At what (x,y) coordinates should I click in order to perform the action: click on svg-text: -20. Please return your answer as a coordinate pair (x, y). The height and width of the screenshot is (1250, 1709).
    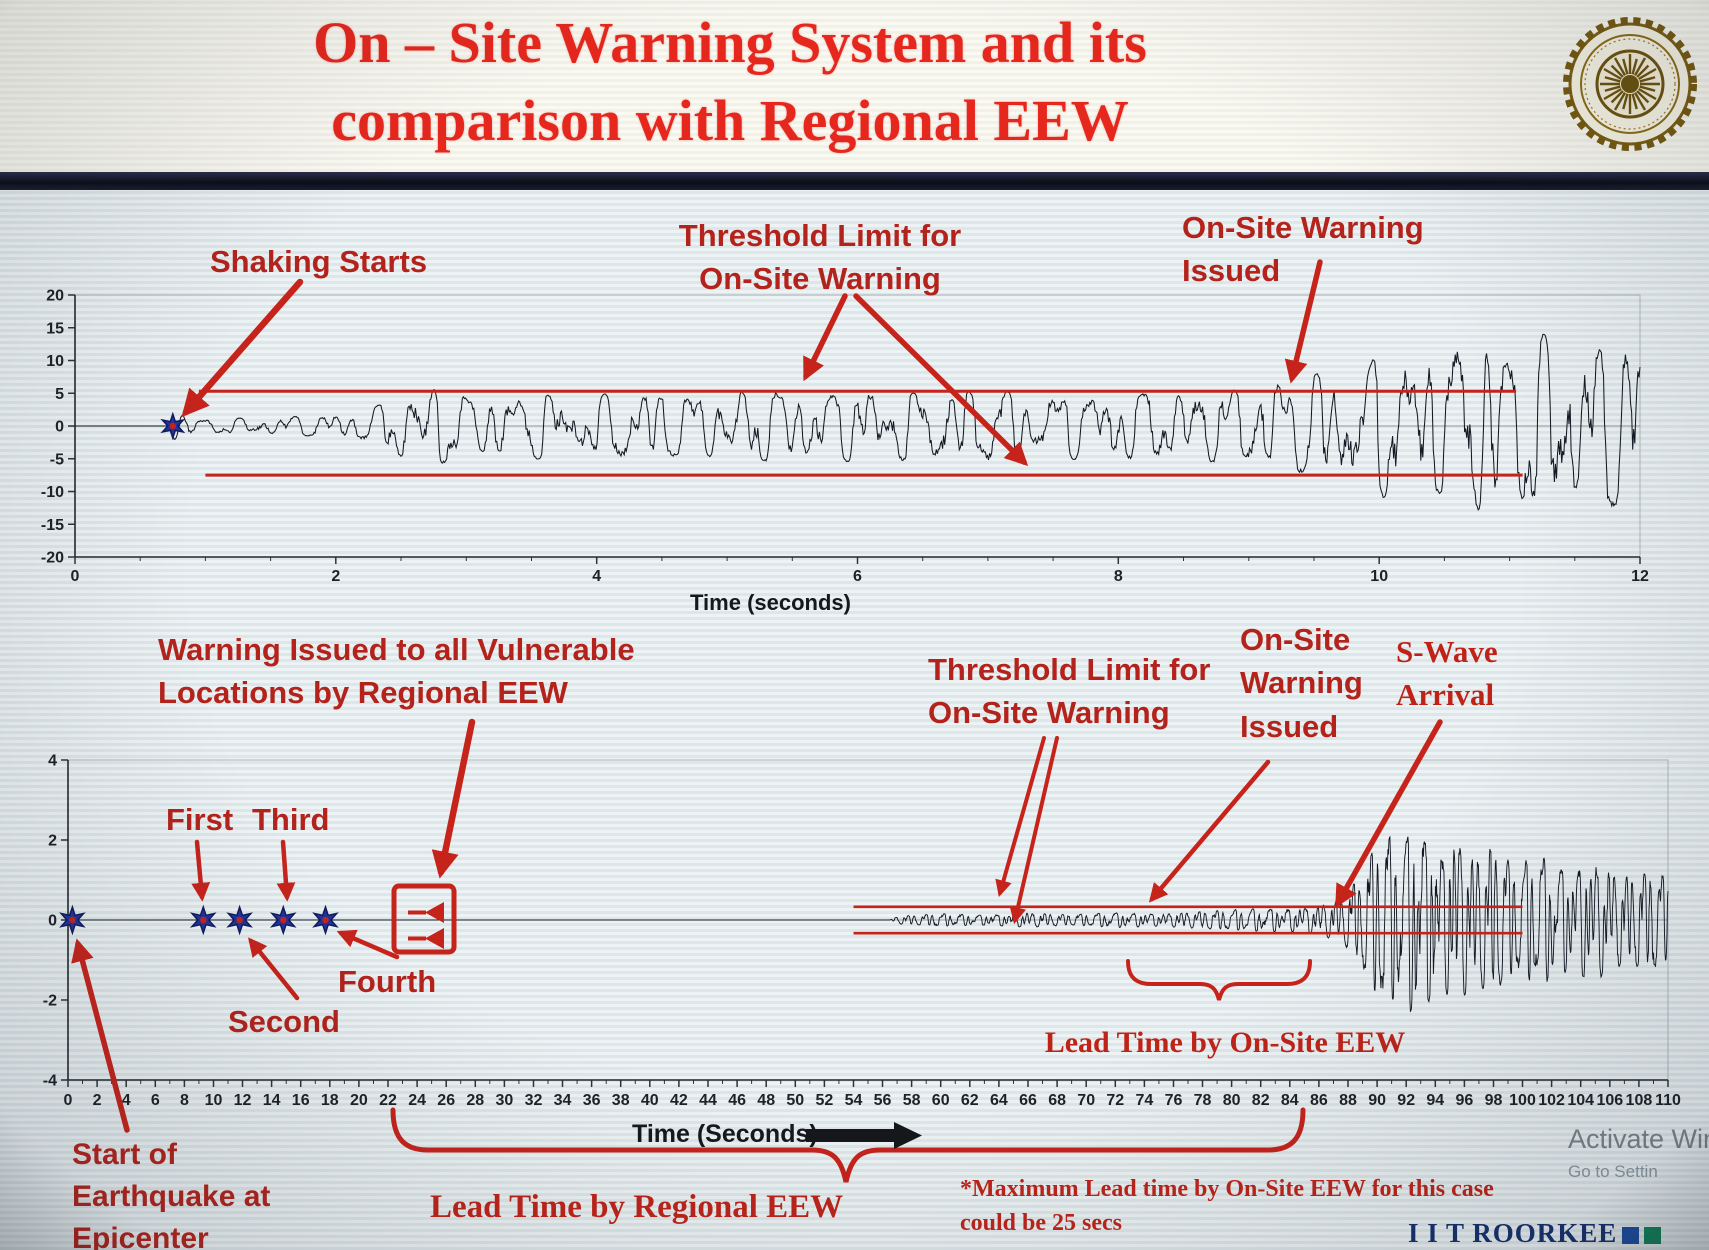
    Looking at the image, I should click on (52, 558).